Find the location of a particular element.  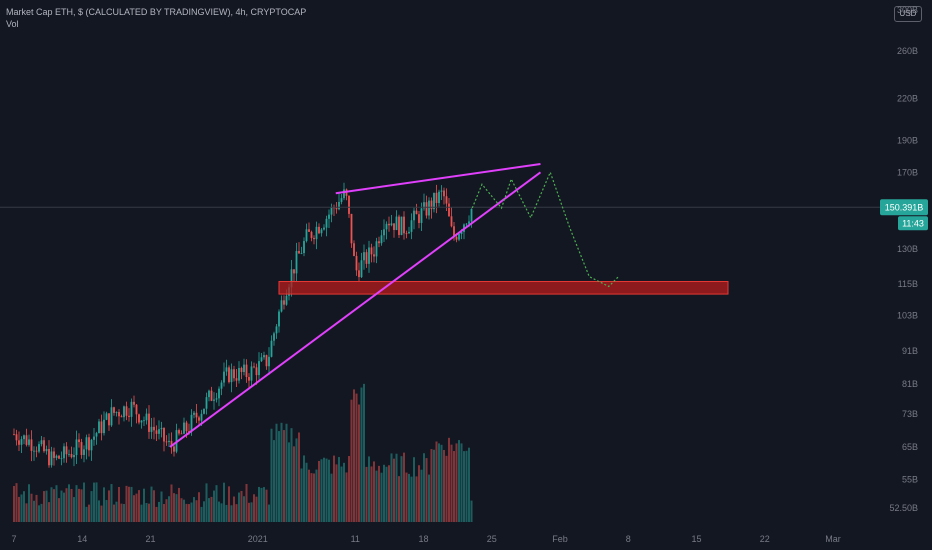

volume-bars is located at coordinates (243, 452).